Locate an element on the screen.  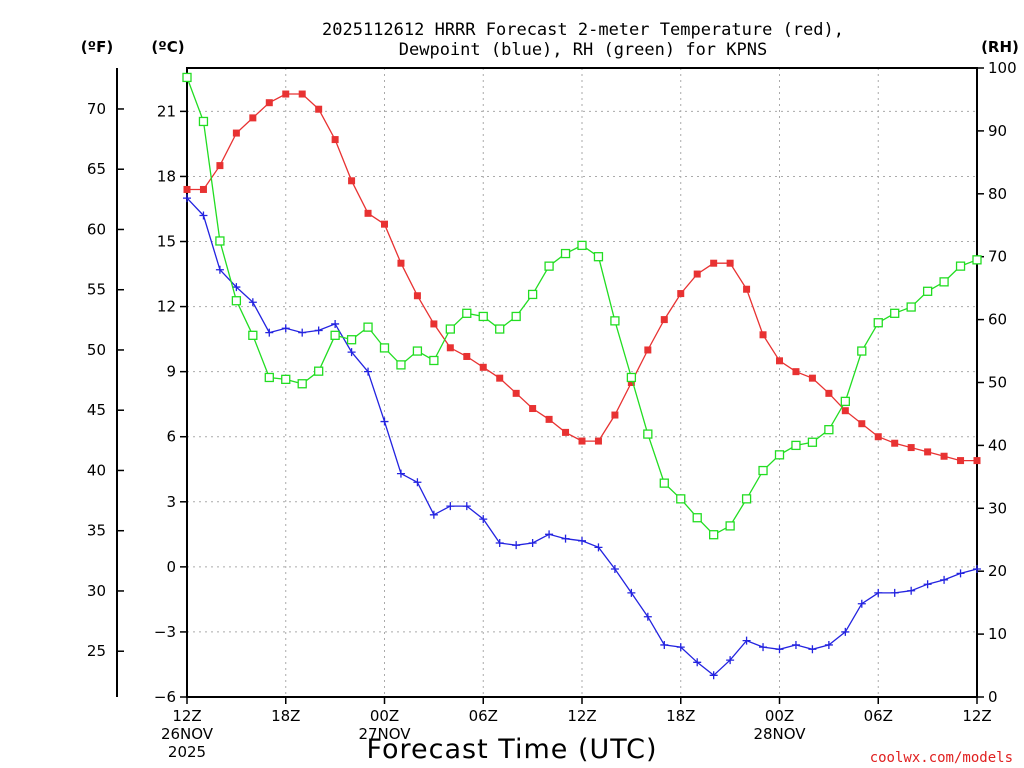
celsius-tick-label: 15 is located at coordinates (166, 242).